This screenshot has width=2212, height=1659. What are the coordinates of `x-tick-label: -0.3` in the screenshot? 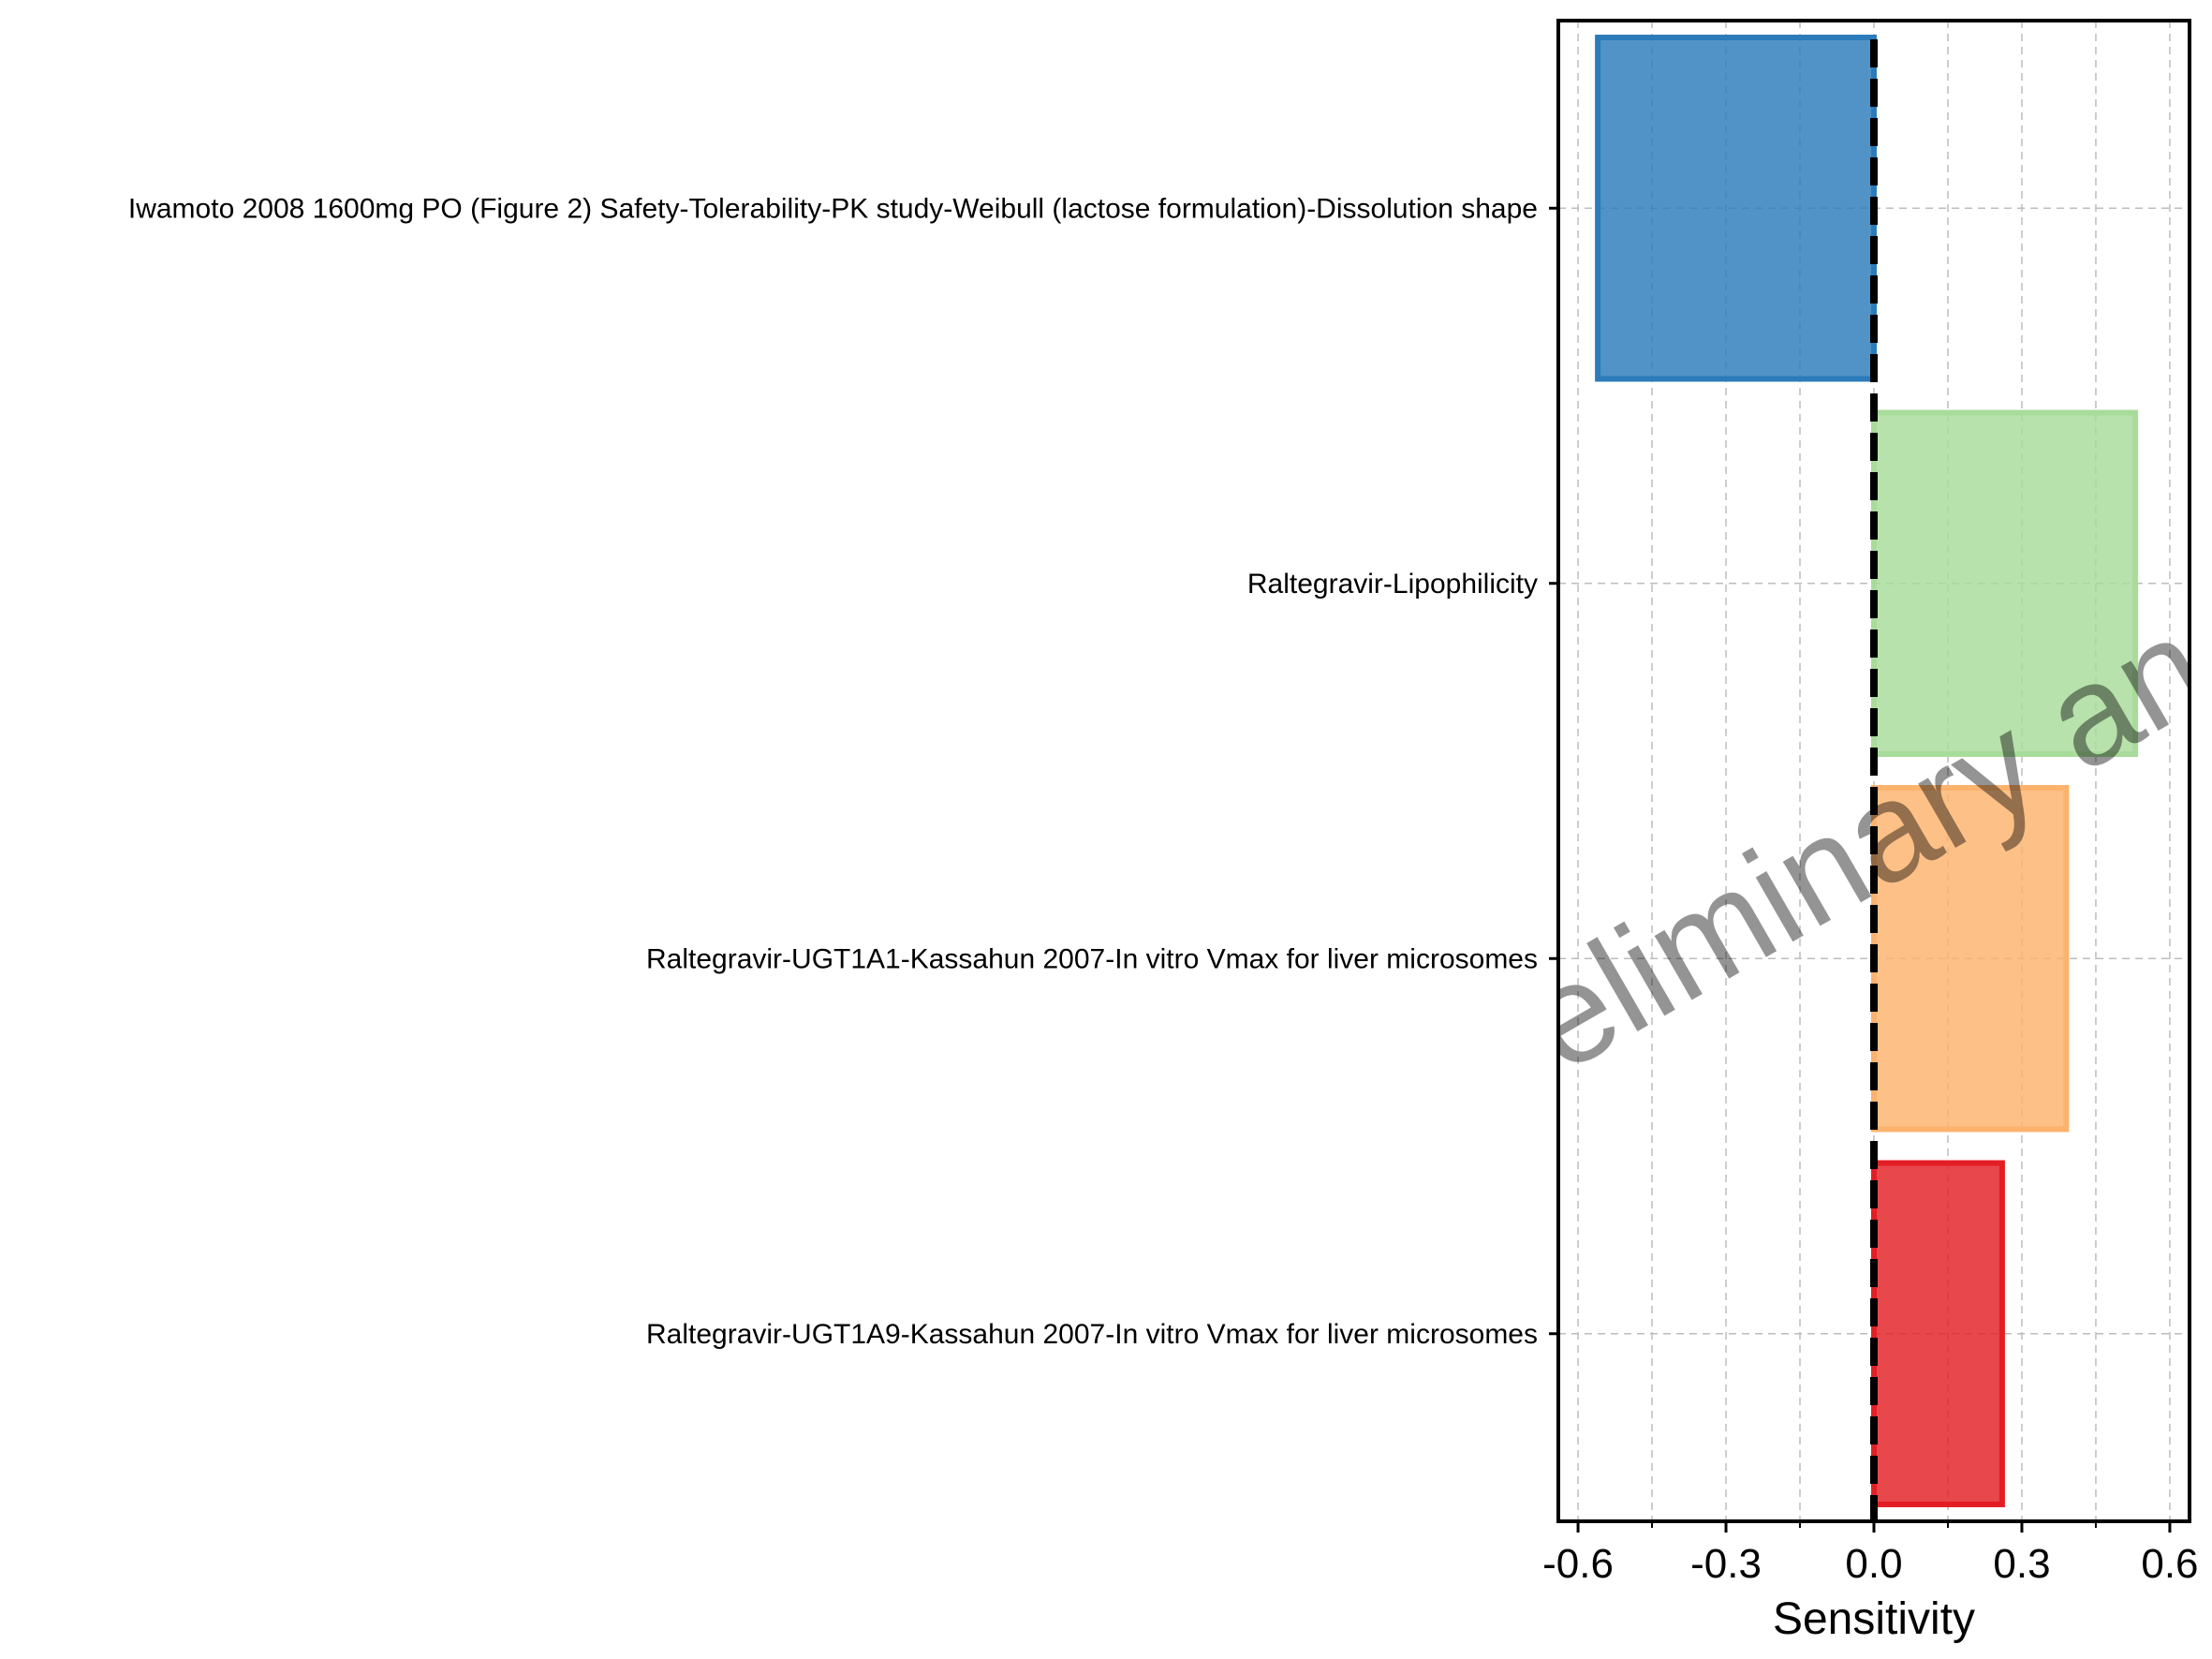 It's located at (1726, 1564).